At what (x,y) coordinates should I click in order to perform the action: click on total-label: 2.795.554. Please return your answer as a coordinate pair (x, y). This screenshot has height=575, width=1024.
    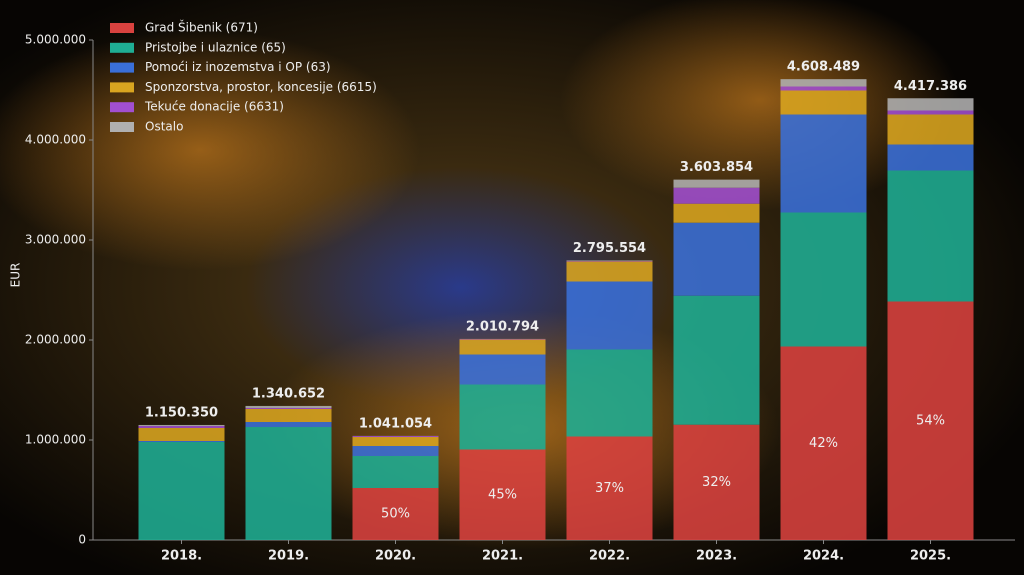
    Looking at the image, I should click on (609, 248).